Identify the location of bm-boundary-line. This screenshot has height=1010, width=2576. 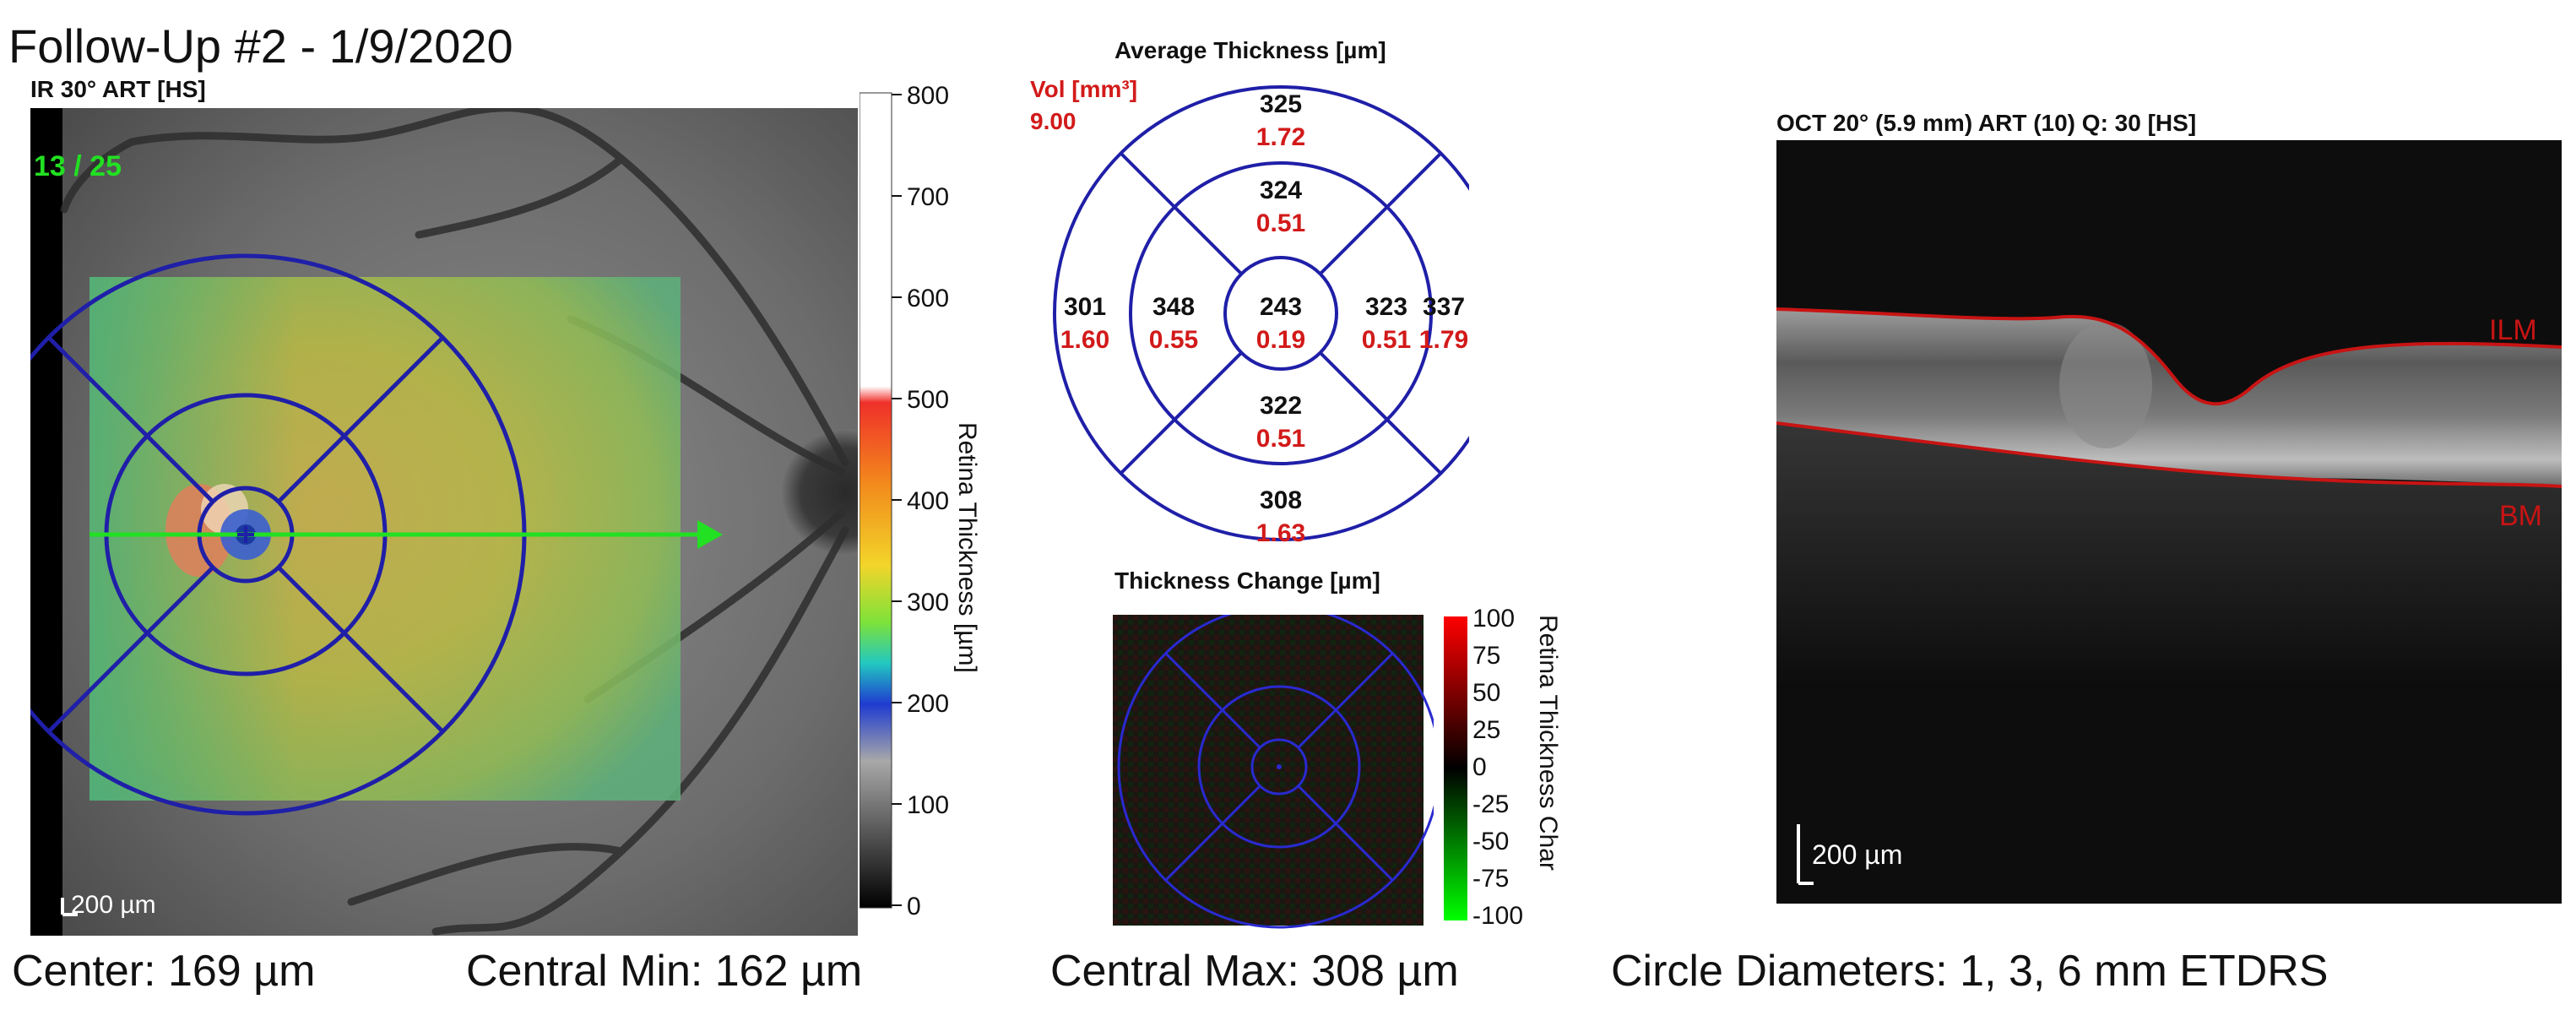
(2169, 454).